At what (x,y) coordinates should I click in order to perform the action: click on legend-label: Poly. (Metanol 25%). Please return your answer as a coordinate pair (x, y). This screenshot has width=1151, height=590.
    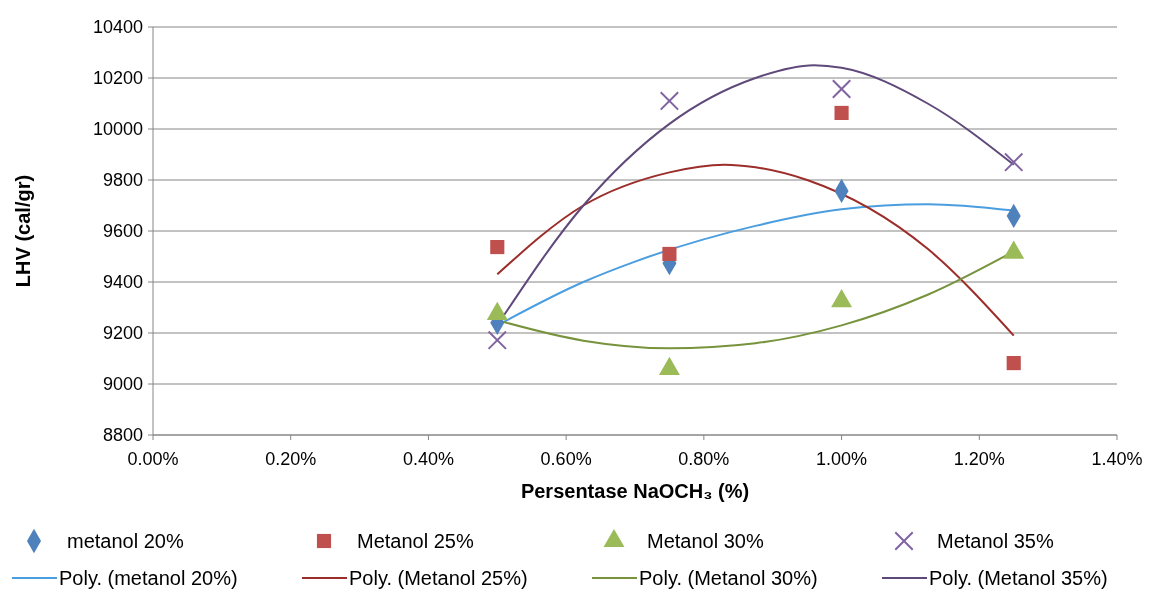
    Looking at the image, I should click on (438, 578).